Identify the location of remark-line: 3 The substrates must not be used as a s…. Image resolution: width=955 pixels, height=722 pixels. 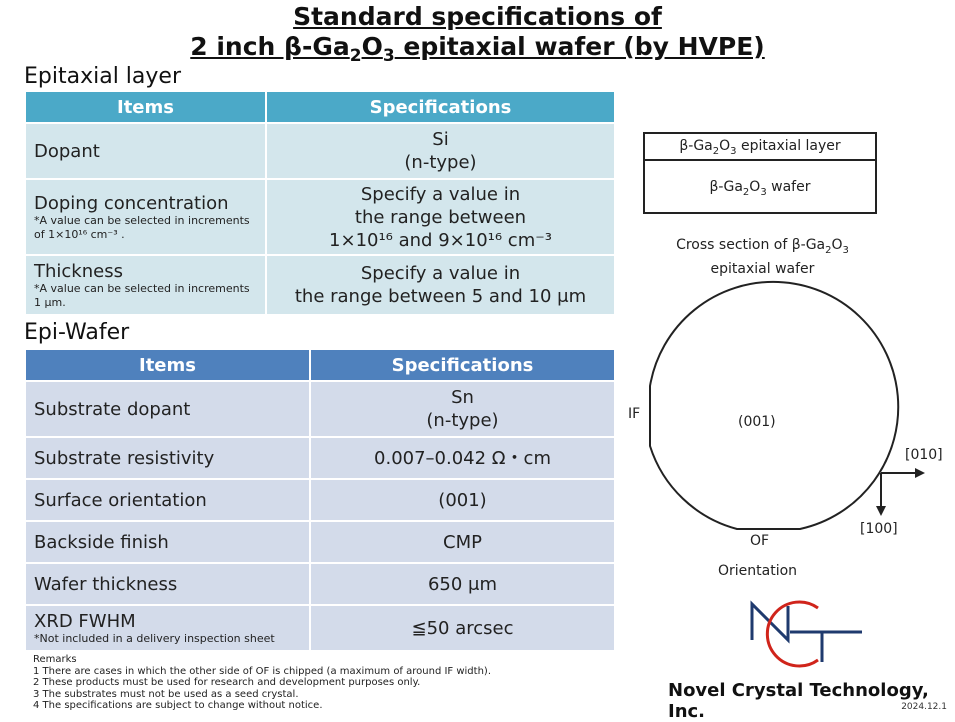
(166, 694).